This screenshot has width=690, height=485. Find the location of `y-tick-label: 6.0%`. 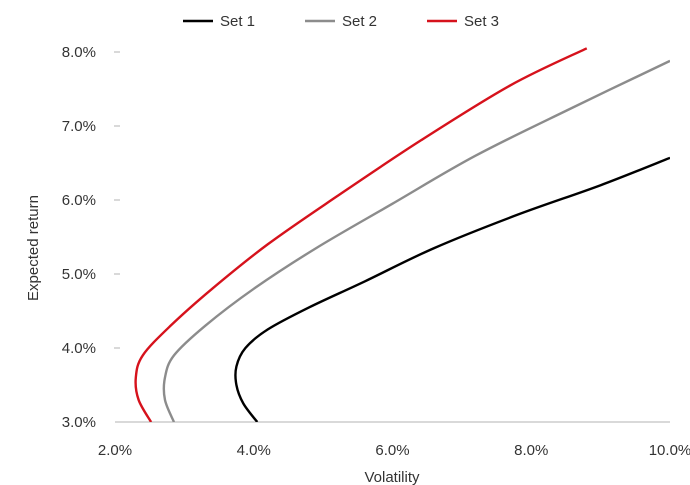

y-tick-label: 6.0% is located at coordinates (79, 200).